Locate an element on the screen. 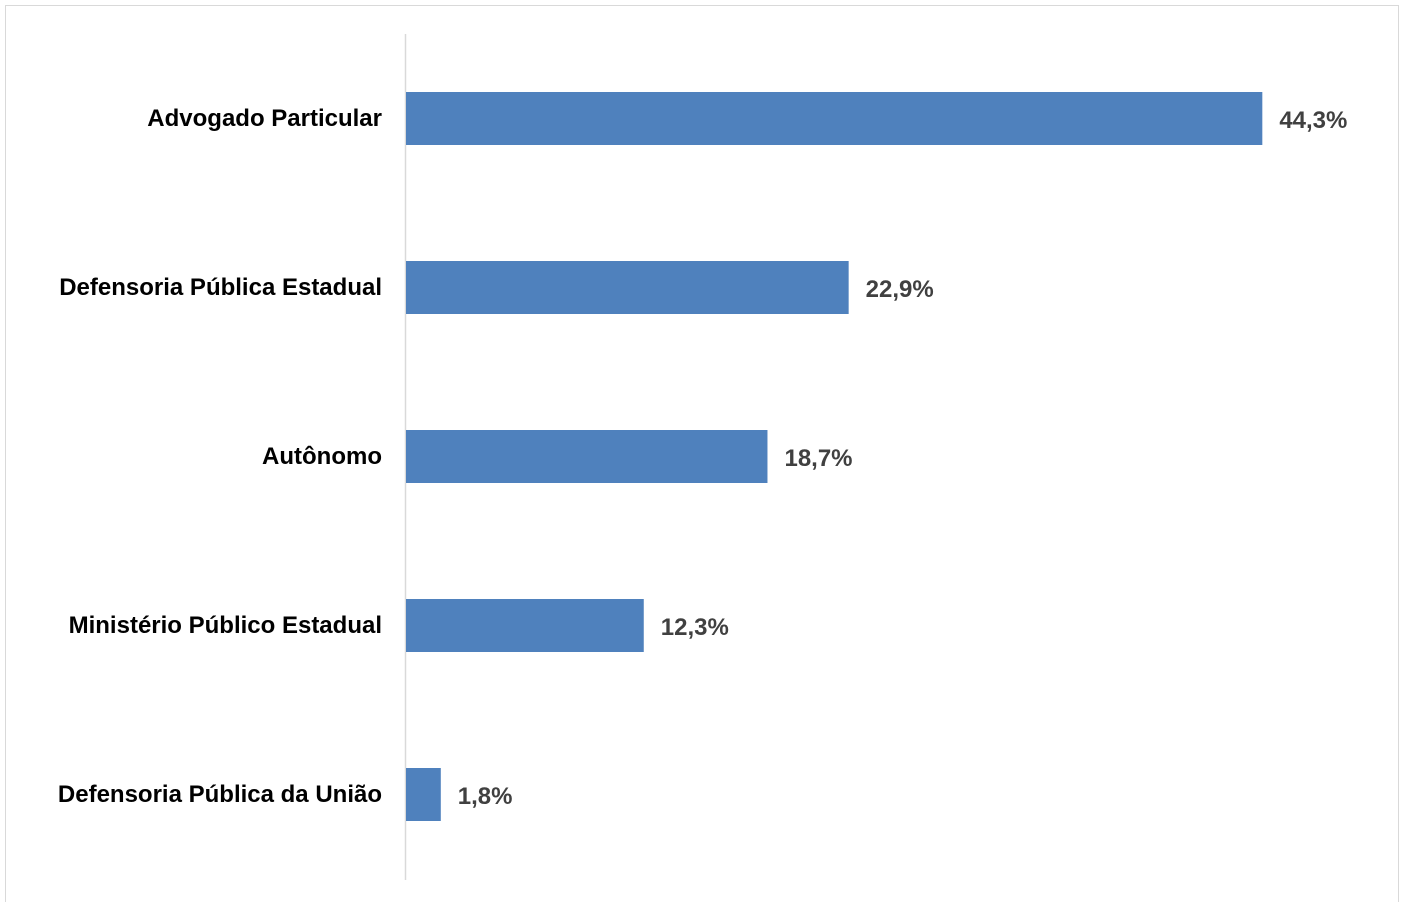  value-label: 22,9% is located at coordinates (900, 289).